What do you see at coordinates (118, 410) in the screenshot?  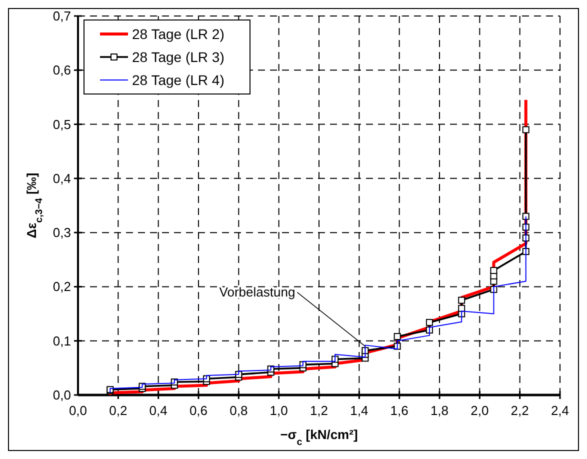 I see `x-tick-label: 0,2` at bounding box center [118, 410].